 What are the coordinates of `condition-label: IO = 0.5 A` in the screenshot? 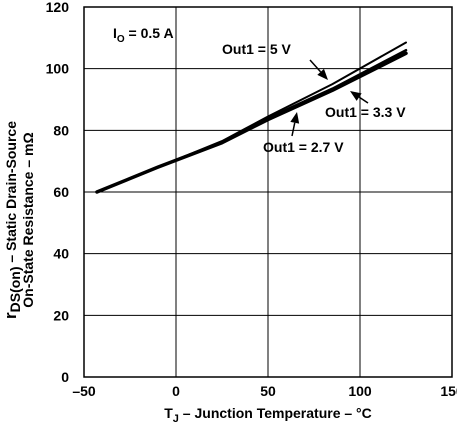 It's located at (143, 35).